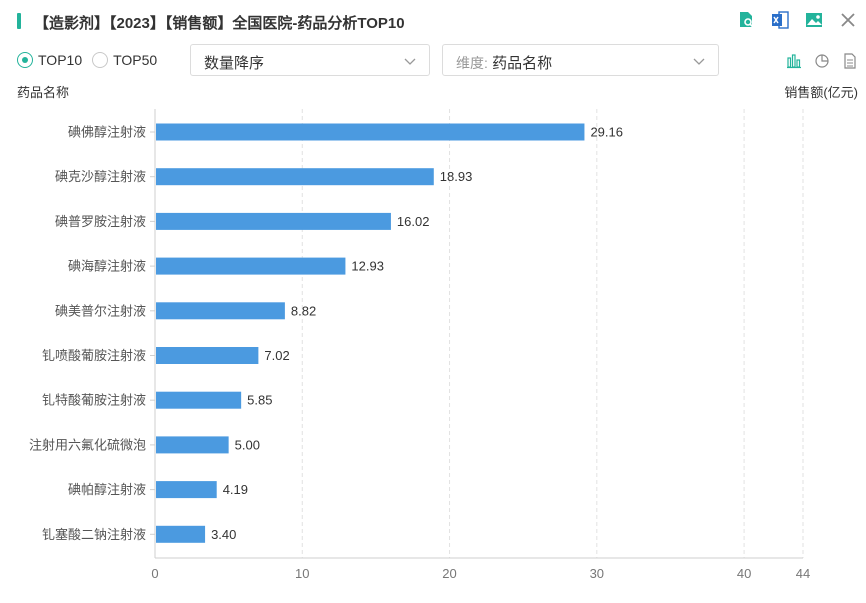 This screenshot has height=603, width=866. I want to click on excel-export-icon, so click(780, 20).